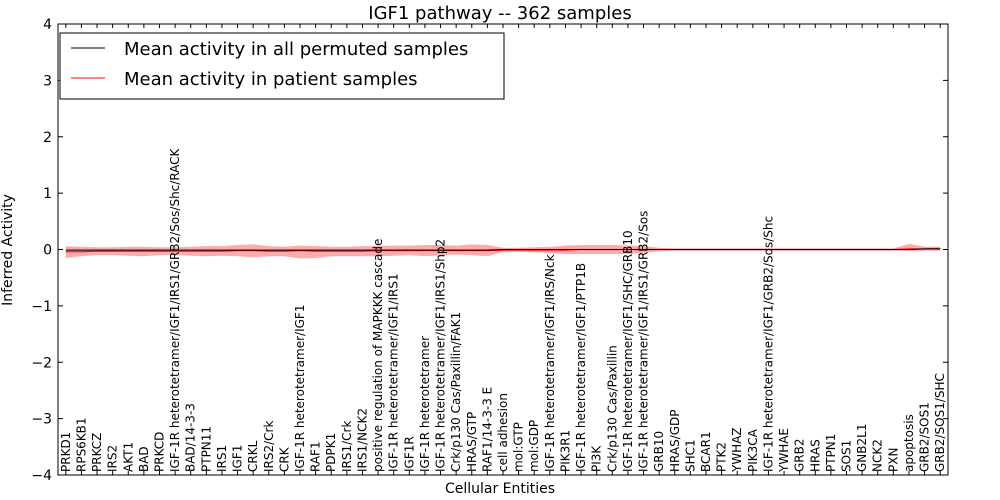 This screenshot has height=500, width=1000. I want to click on y-tick-label: −3, so click(41, 420).